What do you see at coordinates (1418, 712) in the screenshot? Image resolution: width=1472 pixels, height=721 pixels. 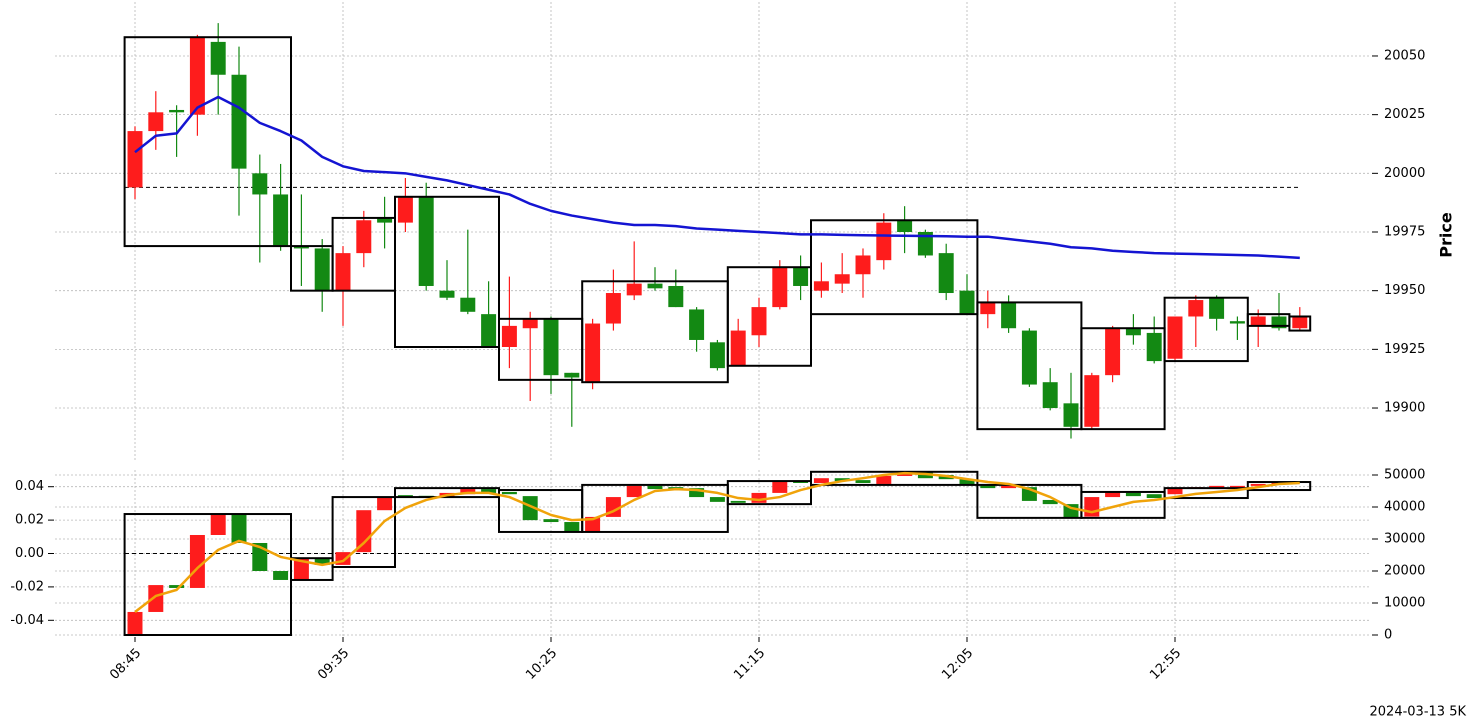 I see `footer-note: 2024-03-13 5K` at bounding box center [1418, 712].